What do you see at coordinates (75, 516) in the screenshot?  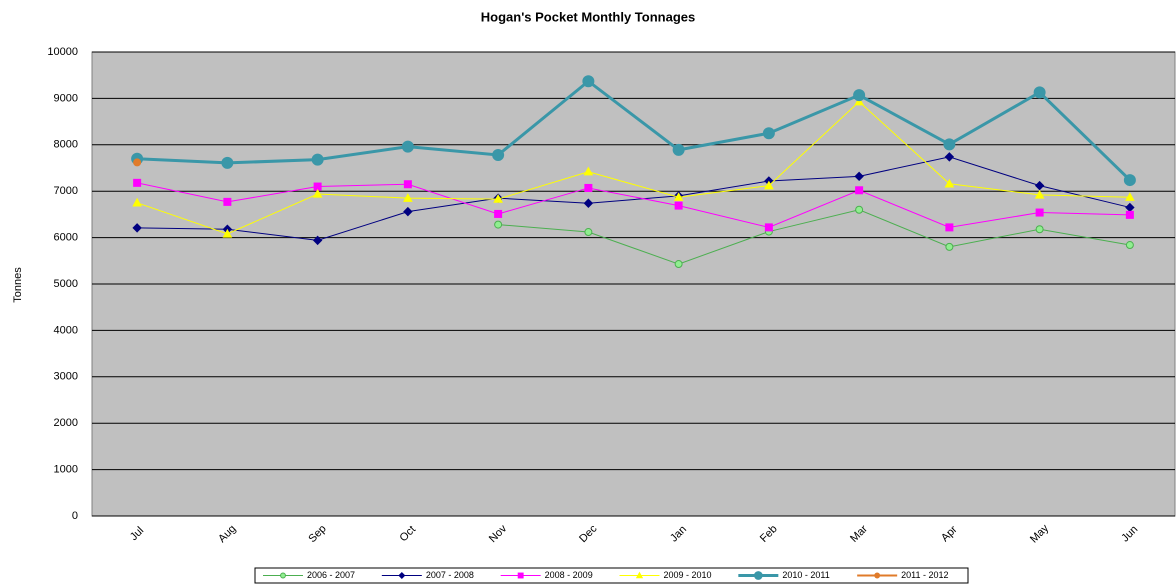 I see `y-tick-label: 0` at bounding box center [75, 516].